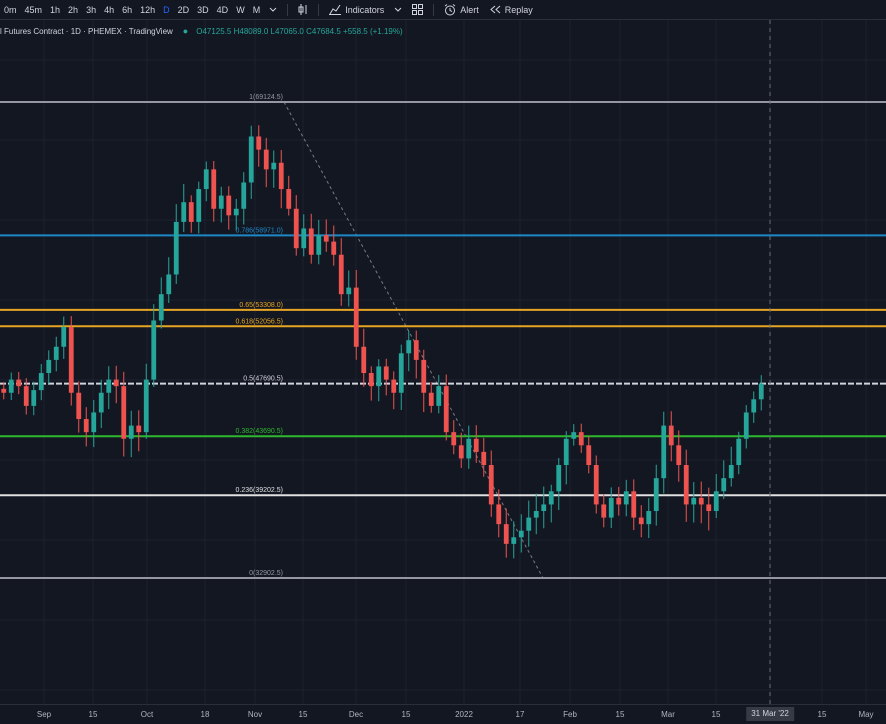 Image resolution: width=886 pixels, height=724 pixels. What do you see at coordinates (240, 9) in the screenshot?
I see `timeframe-w: W` at bounding box center [240, 9].